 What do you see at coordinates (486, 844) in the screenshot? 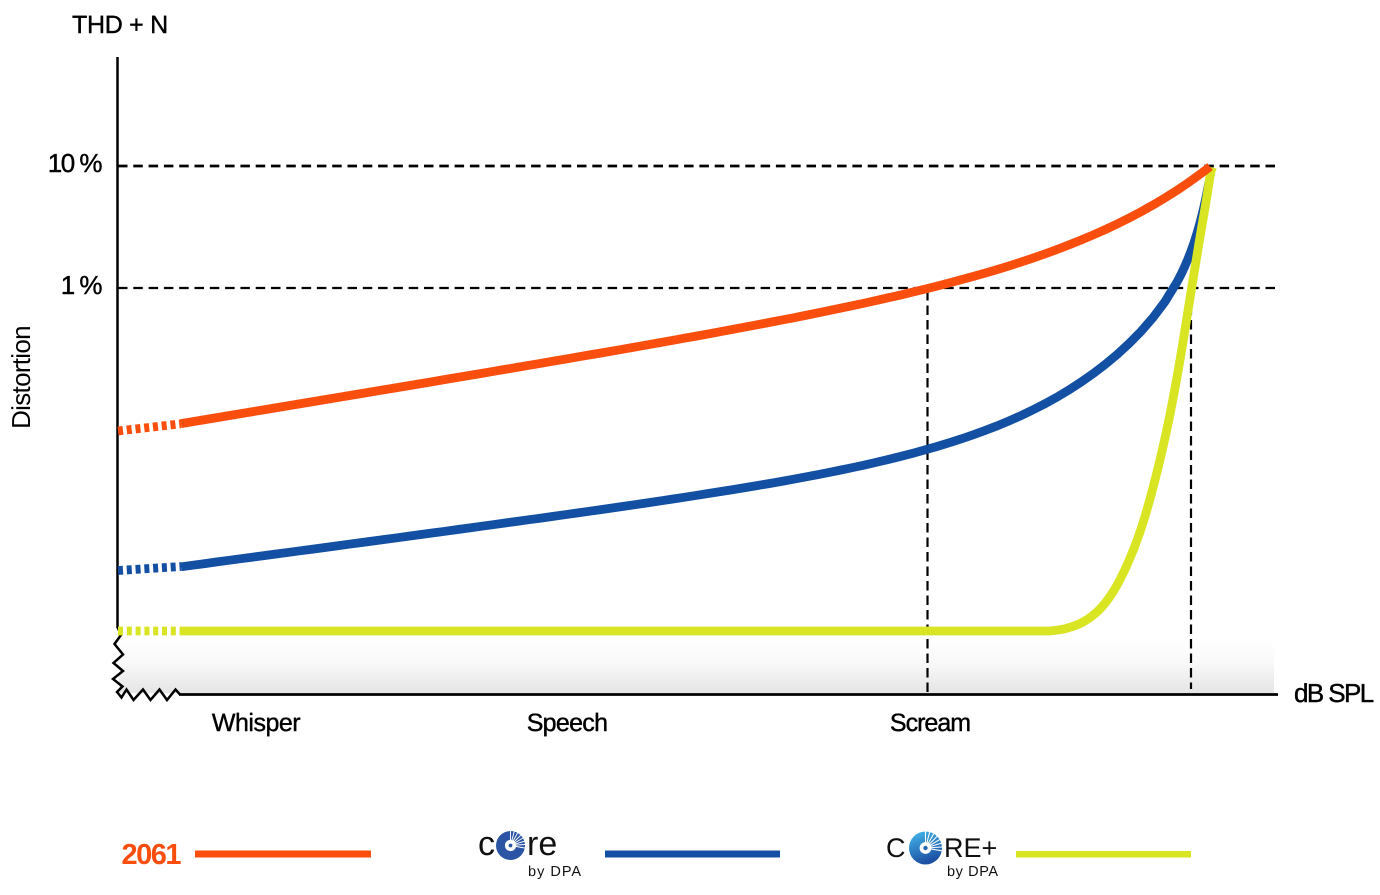
I see `svg-text: c` at bounding box center [486, 844].